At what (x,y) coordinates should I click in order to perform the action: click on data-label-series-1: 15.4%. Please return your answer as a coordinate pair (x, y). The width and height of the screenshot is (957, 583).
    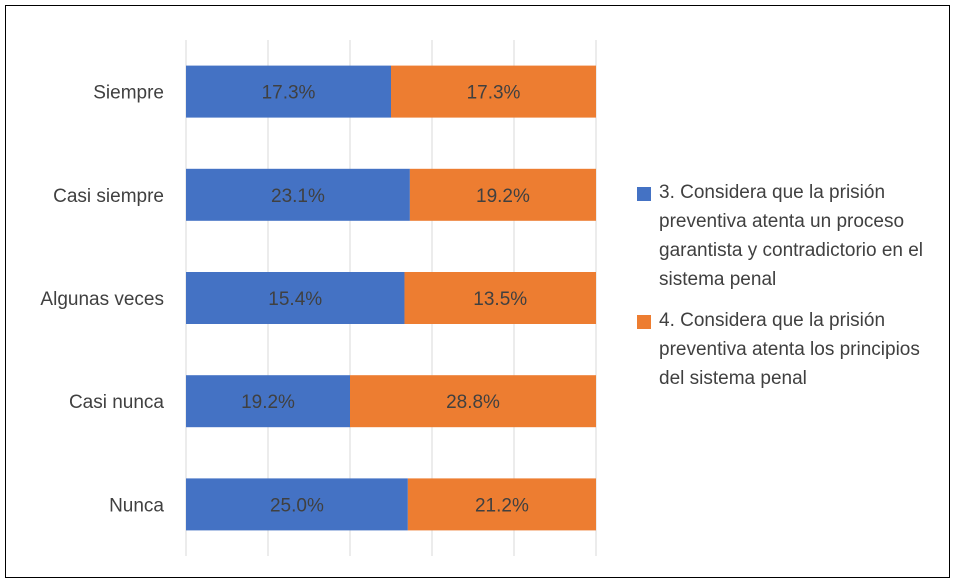
    Looking at the image, I should click on (295, 299).